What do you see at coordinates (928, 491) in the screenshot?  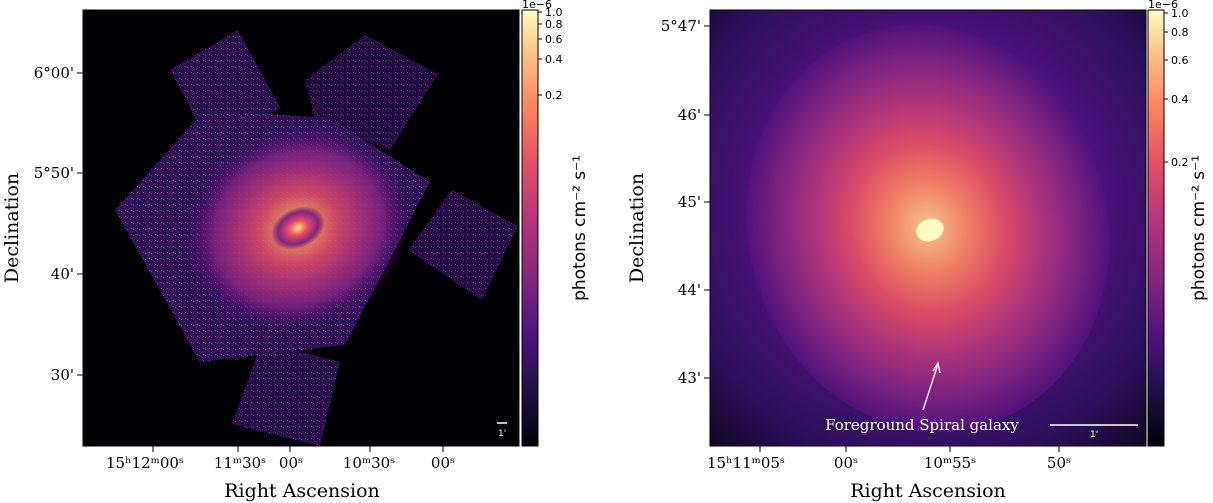 I see `right-xlabel: Right Ascension` at bounding box center [928, 491].